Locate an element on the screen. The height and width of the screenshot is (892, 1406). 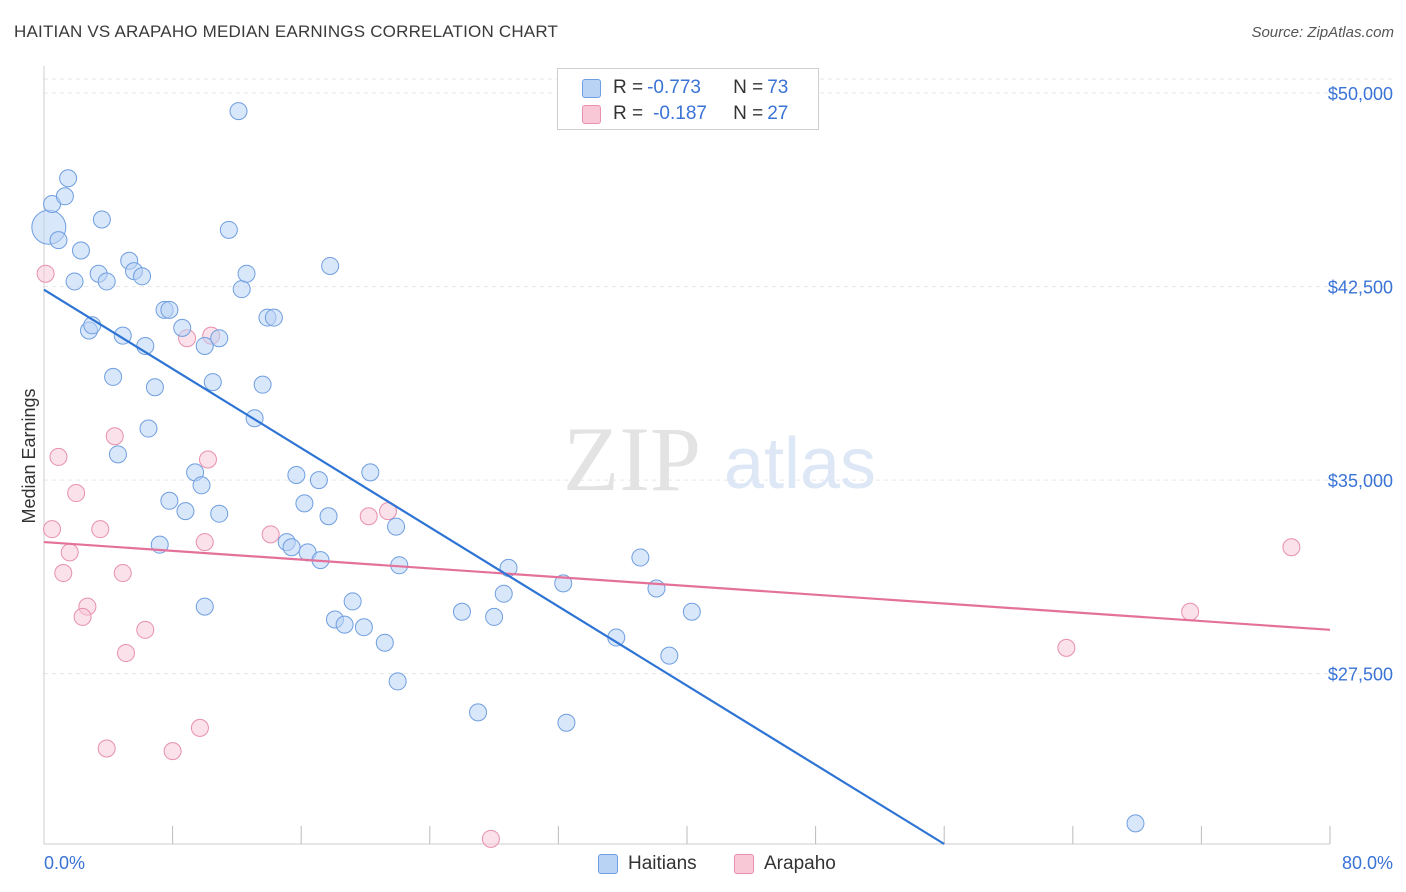
legend-r-label: R = is located at coordinates (628, 113).